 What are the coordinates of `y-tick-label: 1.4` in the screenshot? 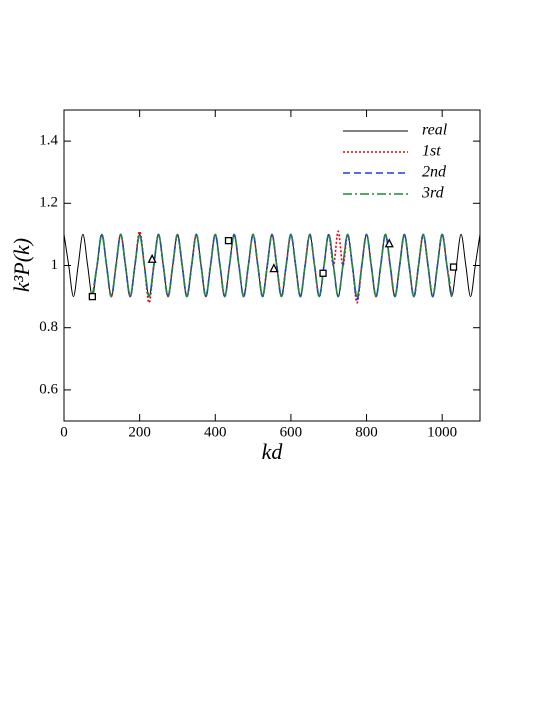 It's located at (48, 141).